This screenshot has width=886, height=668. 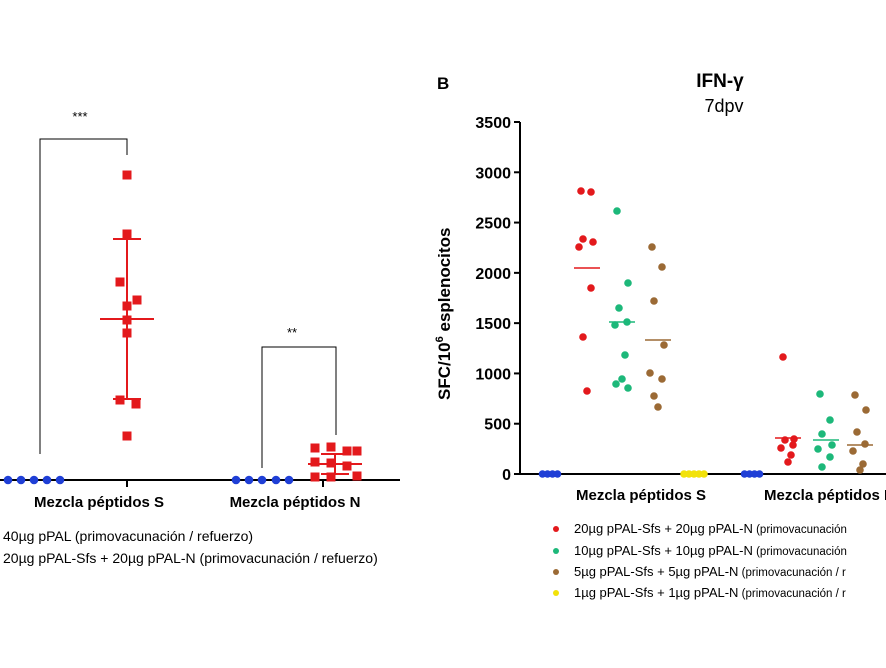 I want to click on panel-b-title: IFN-γ, so click(x=720, y=81).